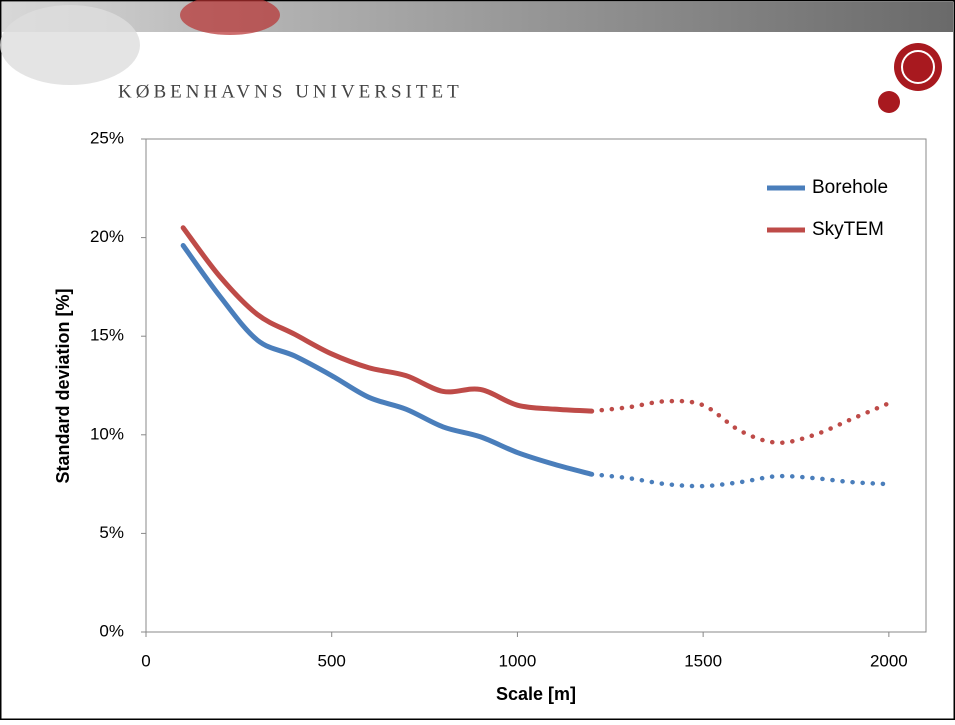  Describe the element at coordinates (850, 187) in the screenshot. I see `legend-label: Borehole` at that location.